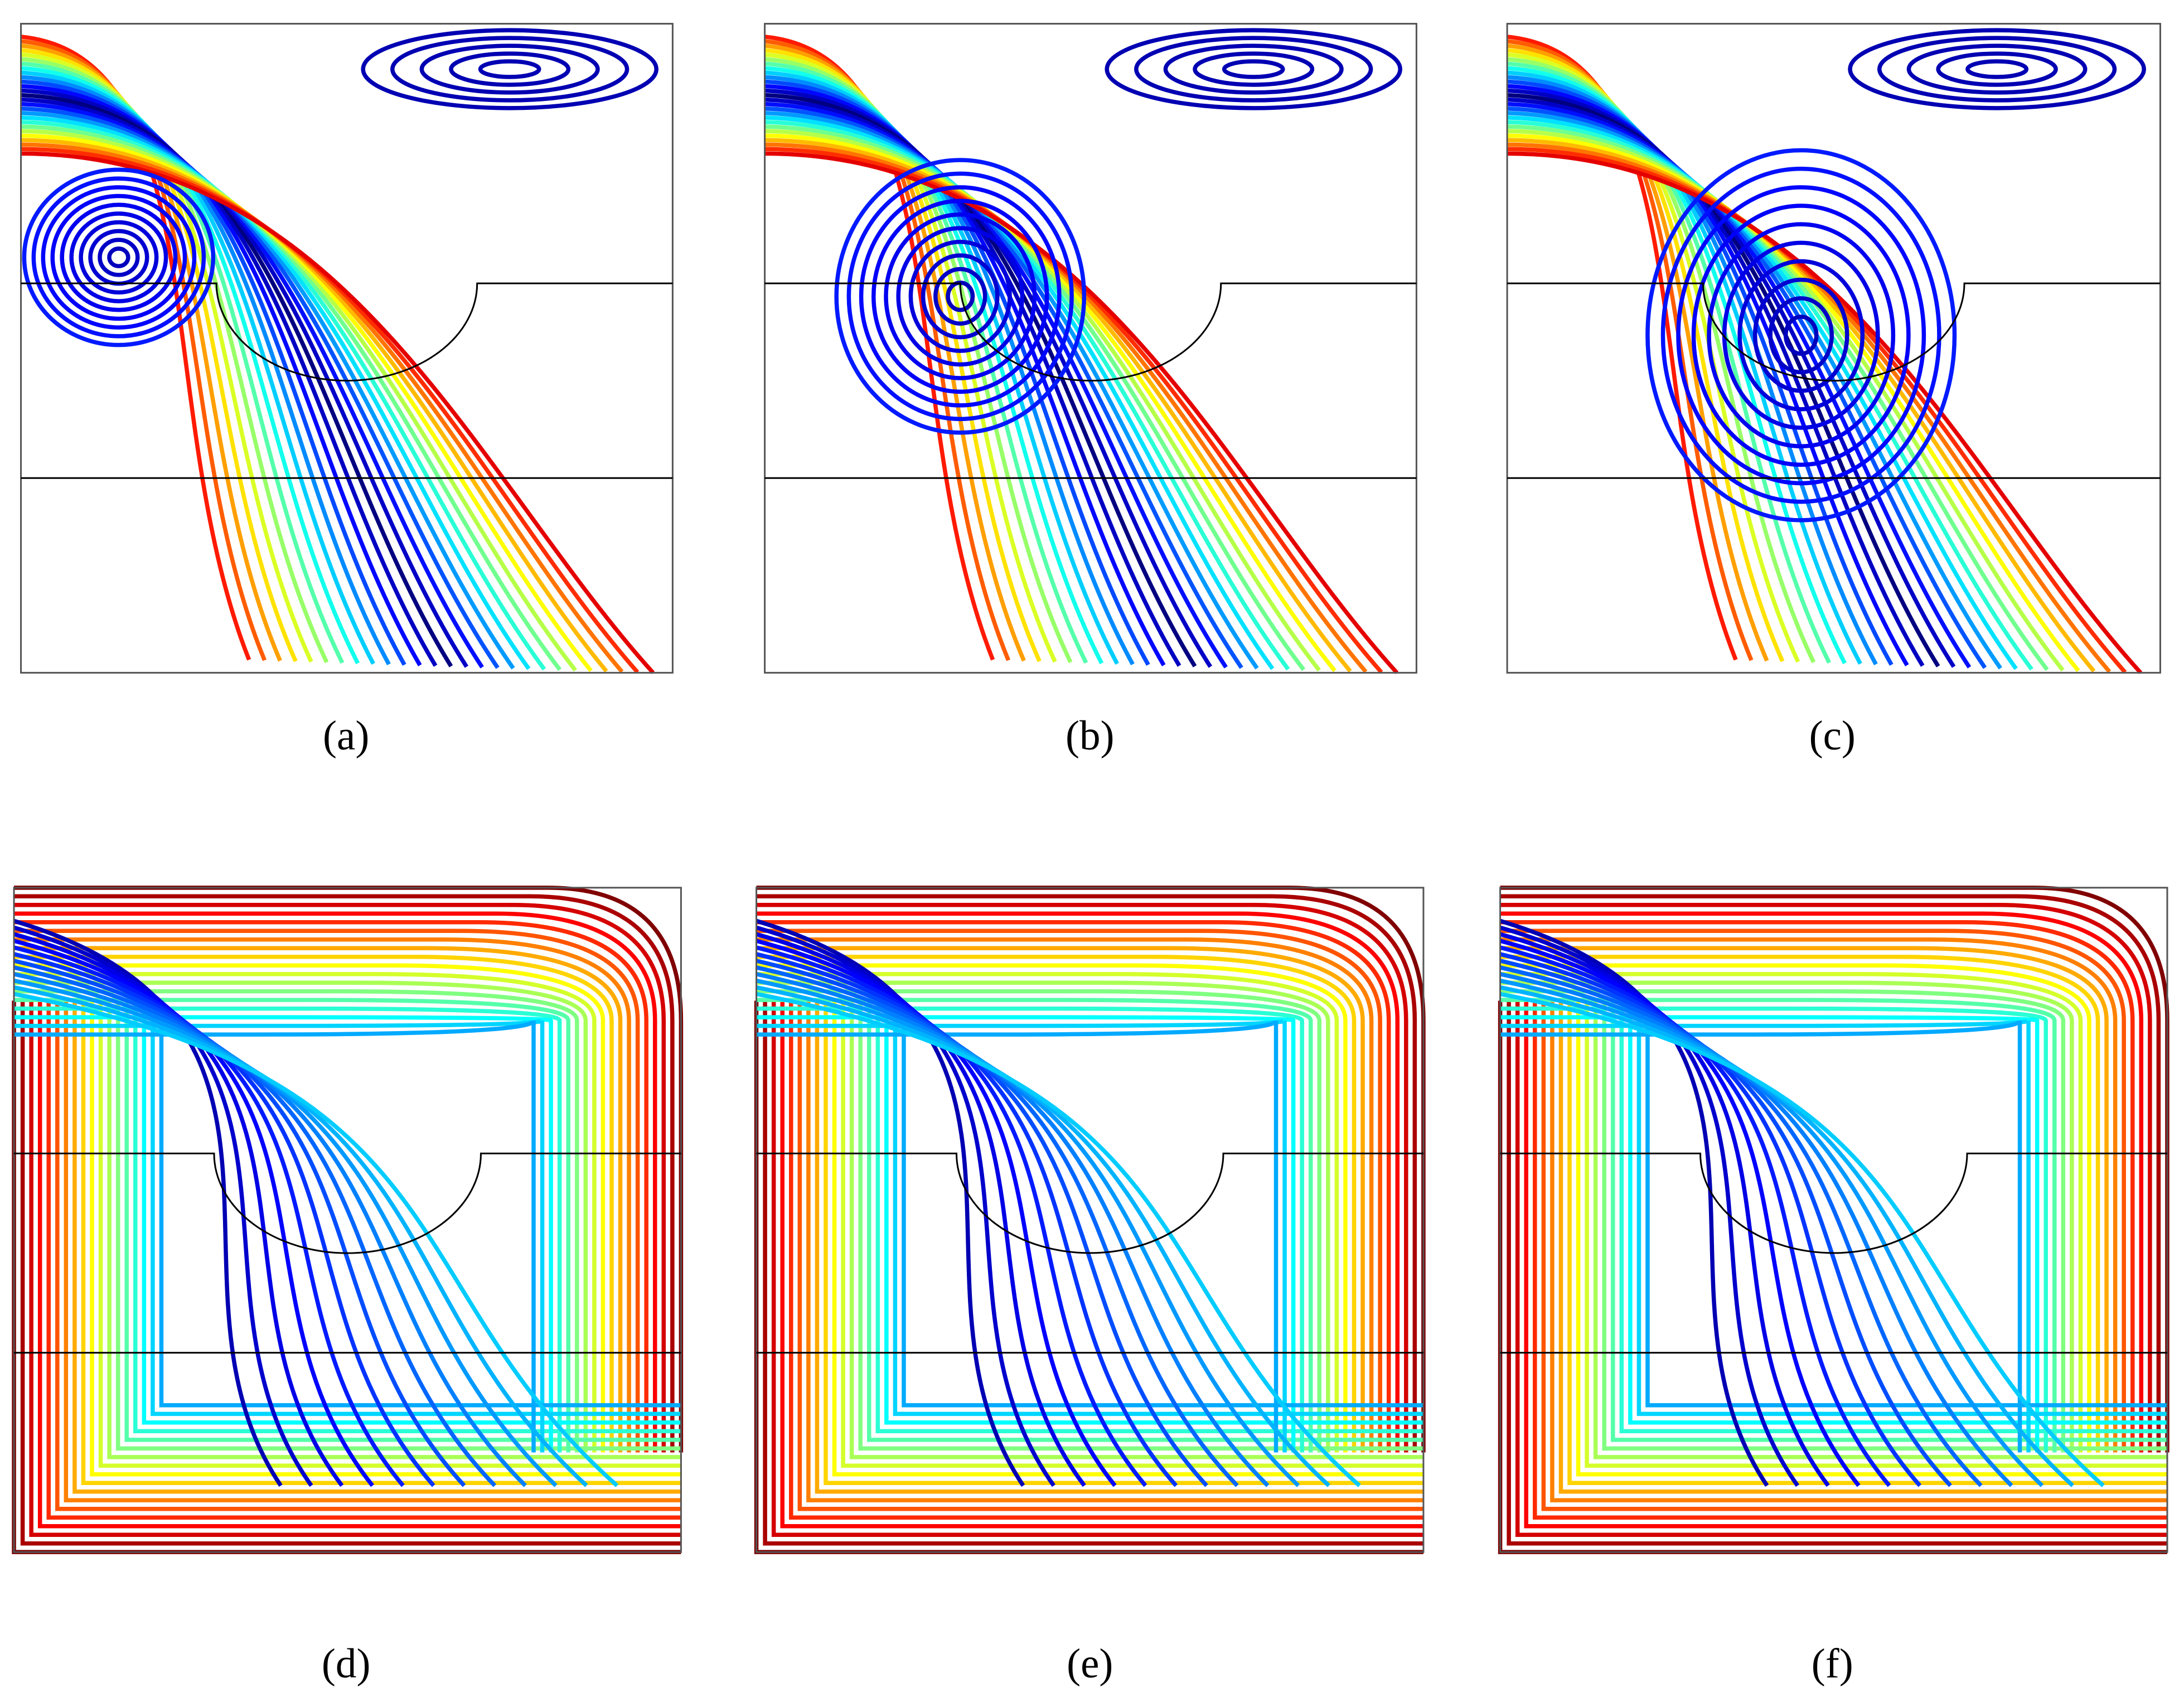 The image size is (2184, 1707). Describe the element at coordinates (346, 736) in the screenshot. I see `panel-label: (a)` at that location.